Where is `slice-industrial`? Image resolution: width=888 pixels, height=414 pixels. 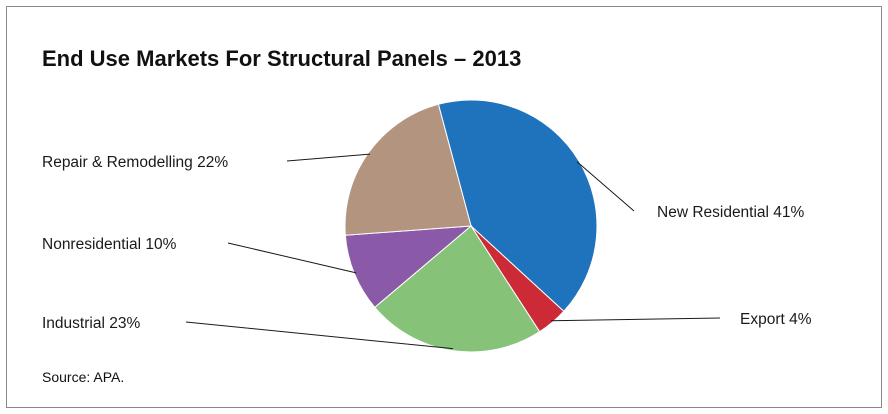
slice-industrial is located at coordinates (457, 289).